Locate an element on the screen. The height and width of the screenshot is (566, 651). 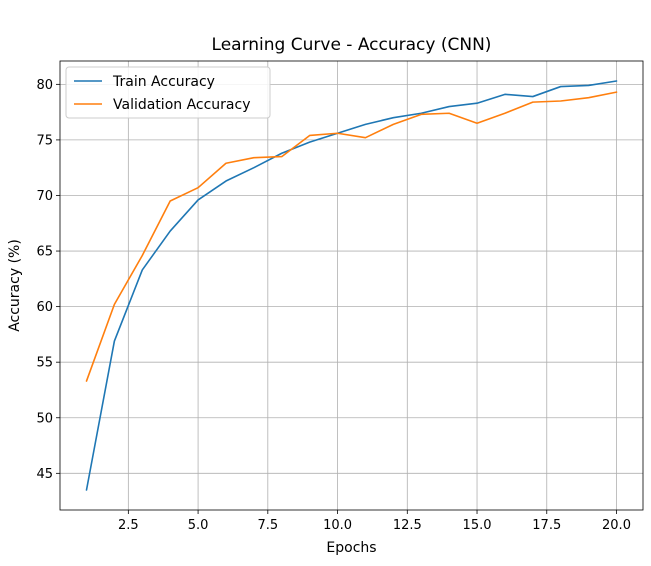
x-axis: 2.5 5.0 7.5 10.0 12.5 15.0 17.5 20.0 is located at coordinates (374, 521).